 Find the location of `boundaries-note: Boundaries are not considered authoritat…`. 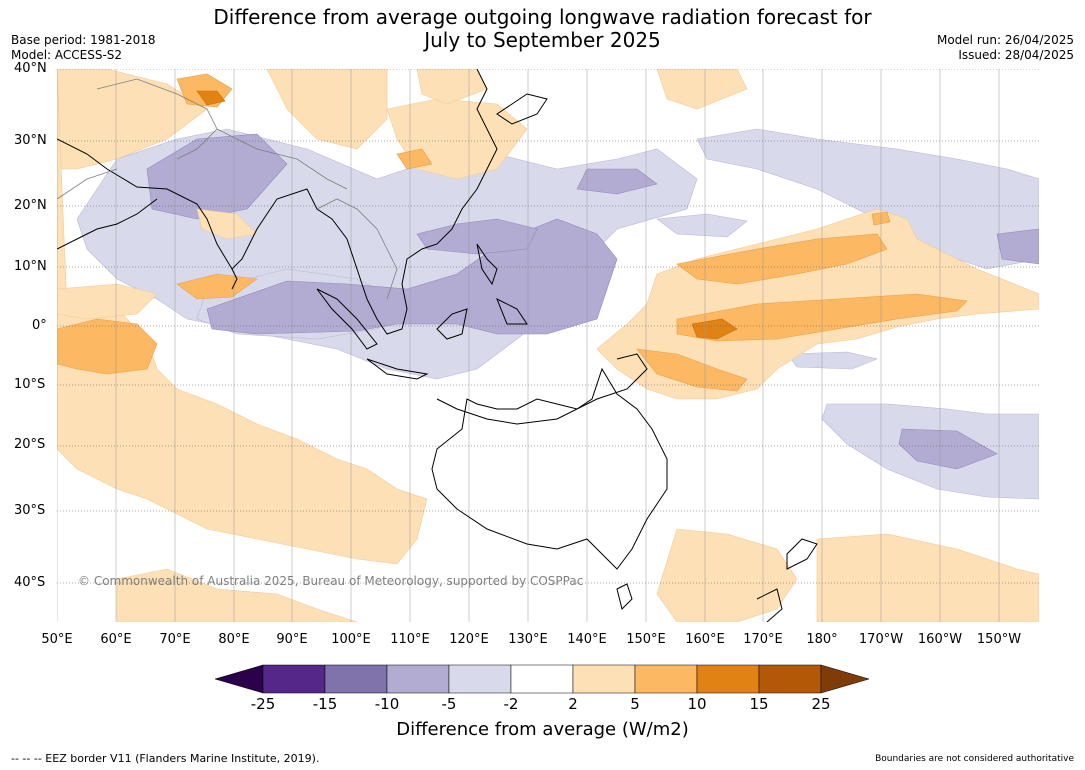

boundaries-note: Boundaries are not considered authoritat… is located at coordinates (974, 759).